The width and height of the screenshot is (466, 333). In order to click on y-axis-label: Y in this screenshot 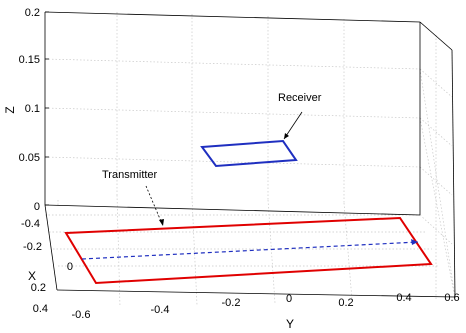, I will do `click(290, 324)`.